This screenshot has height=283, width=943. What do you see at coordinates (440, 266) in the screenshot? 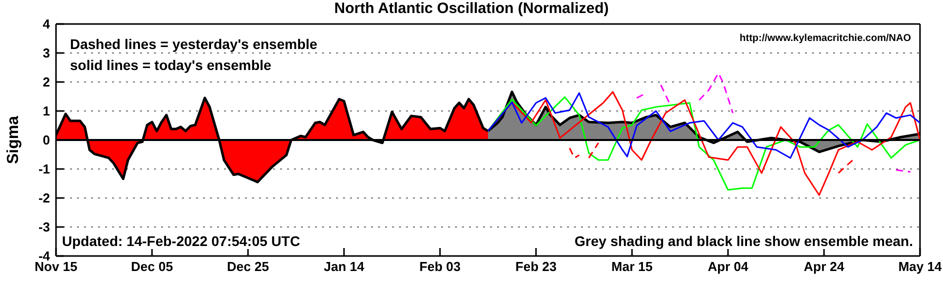
I see `x-tick-label: Feb 03` at bounding box center [440, 266].